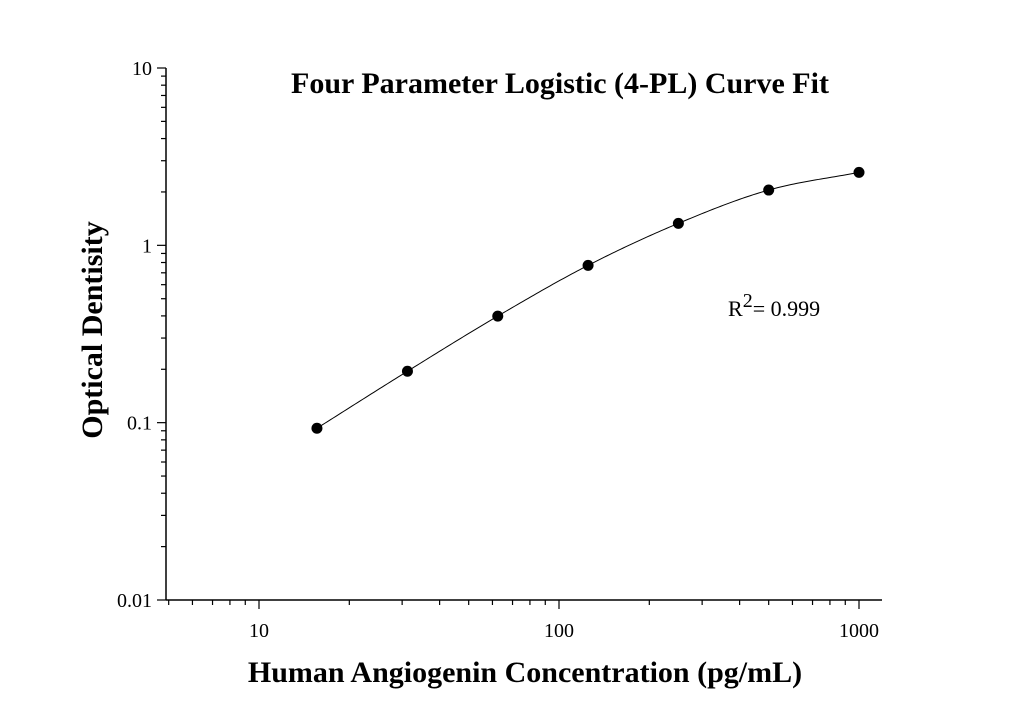 The width and height of the screenshot is (1024, 713). I want to click on r-squared-exponent: 2, so click(748, 301).